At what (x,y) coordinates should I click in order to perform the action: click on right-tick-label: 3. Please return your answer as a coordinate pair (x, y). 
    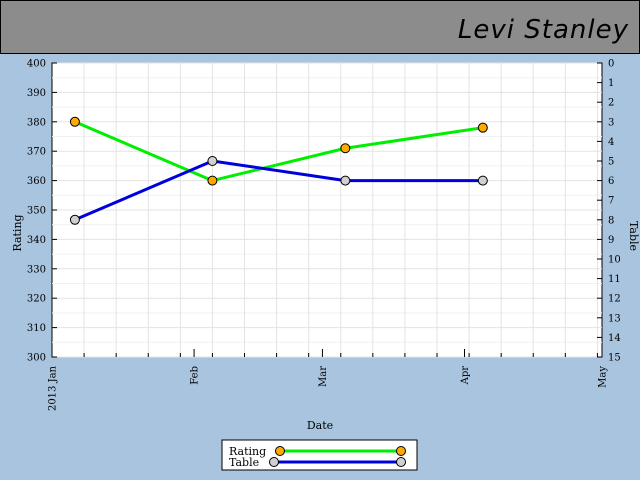
    Looking at the image, I should click on (611, 122).